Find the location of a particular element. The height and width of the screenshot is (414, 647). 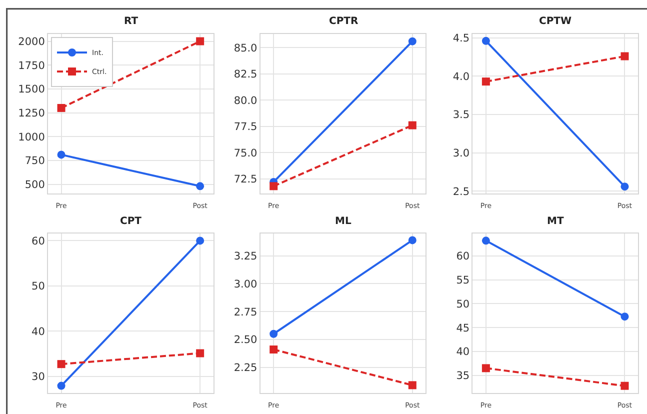

y-tick-label: 75.0 is located at coordinates (246, 153).